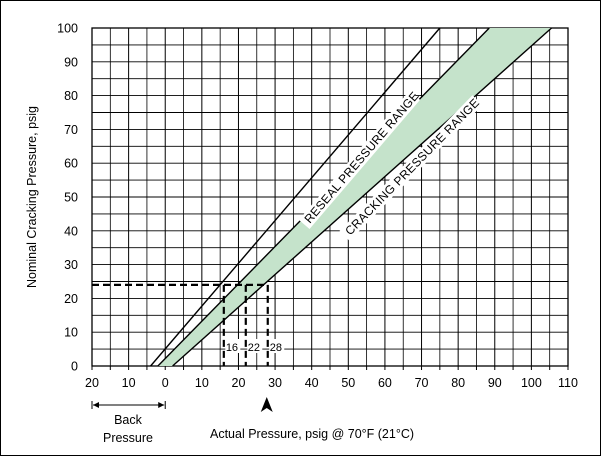 The width and height of the screenshot is (601, 456). What do you see at coordinates (385, 383) in the screenshot?
I see `x-tick-label: 60` at bounding box center [385, 383].